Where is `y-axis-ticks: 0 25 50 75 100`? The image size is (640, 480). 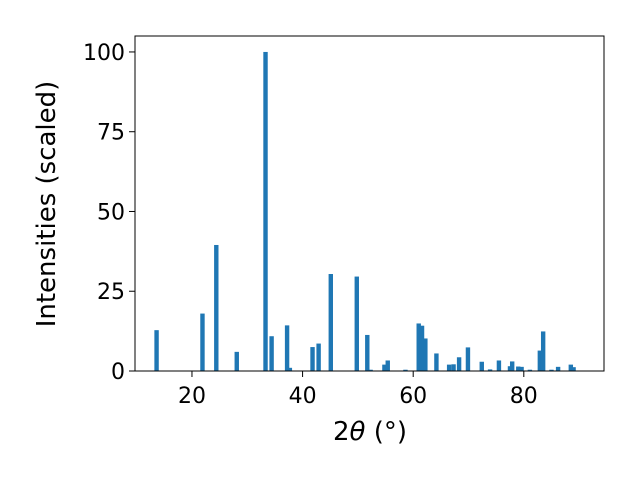 y-axis-ticks: 0 25 50 75 100 is located at coordinates (109, 213).